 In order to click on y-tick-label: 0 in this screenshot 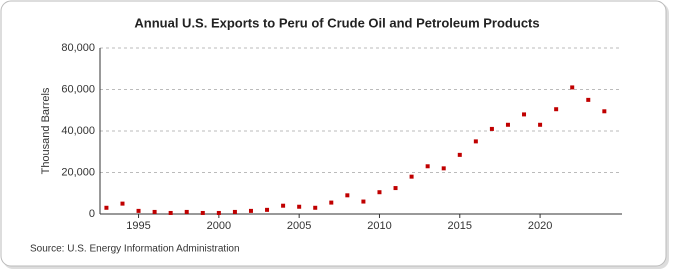, I will do `click(92, 214)`.